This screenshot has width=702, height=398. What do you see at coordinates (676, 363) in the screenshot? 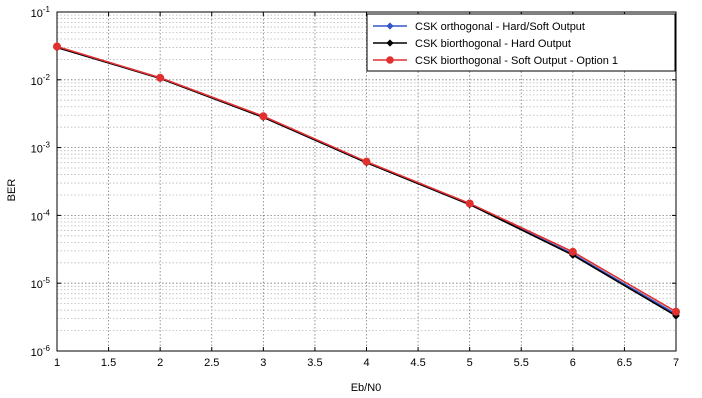
I see `x-tick-label: 7` at bounding box center [676, 363].